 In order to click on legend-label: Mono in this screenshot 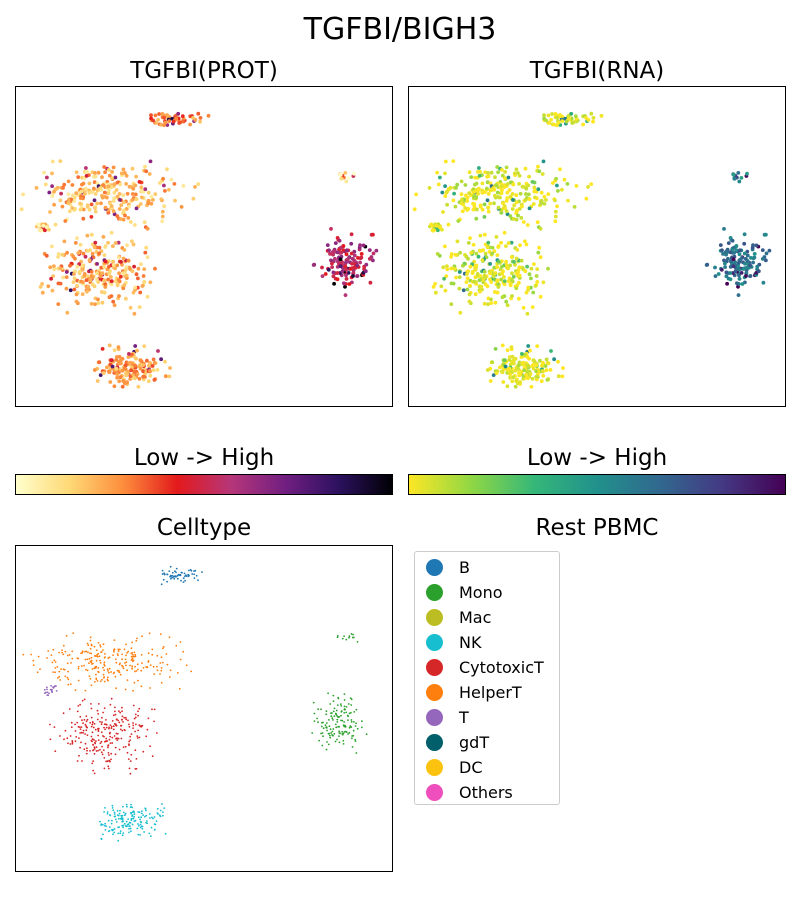, I will do `click(481, 592)`.